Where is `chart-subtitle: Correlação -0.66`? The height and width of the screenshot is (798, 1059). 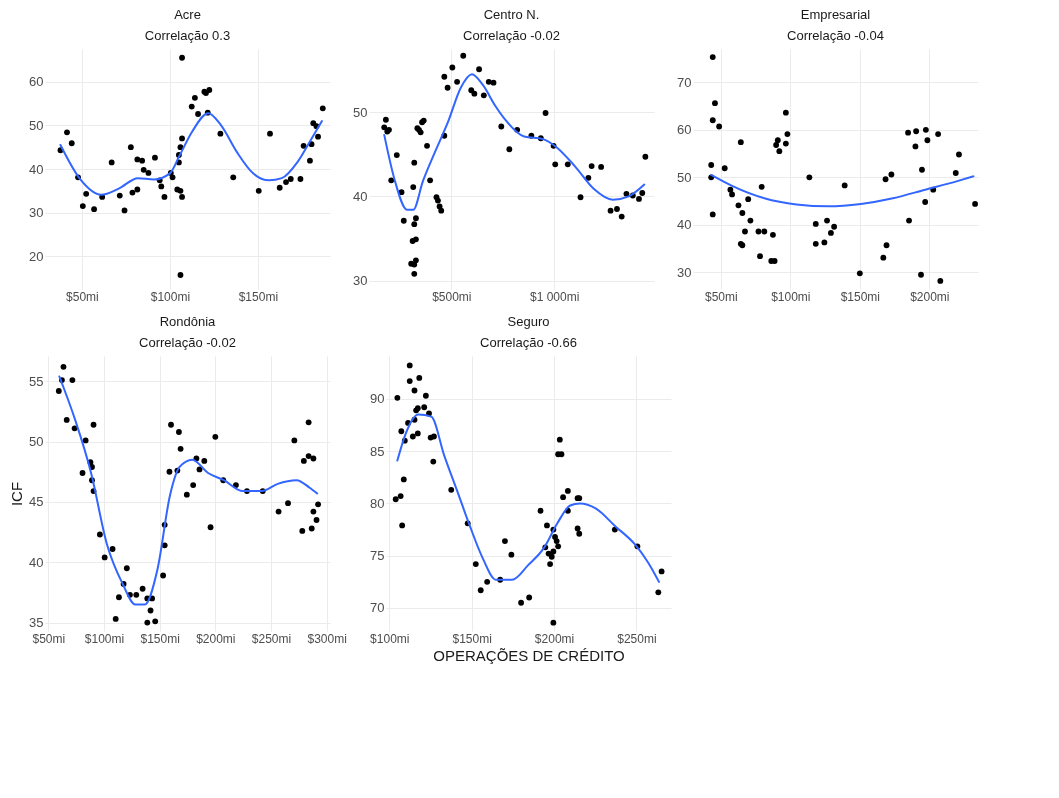
chart-subtitle: Correlação -0.66 is located at coordinates (528, 342).